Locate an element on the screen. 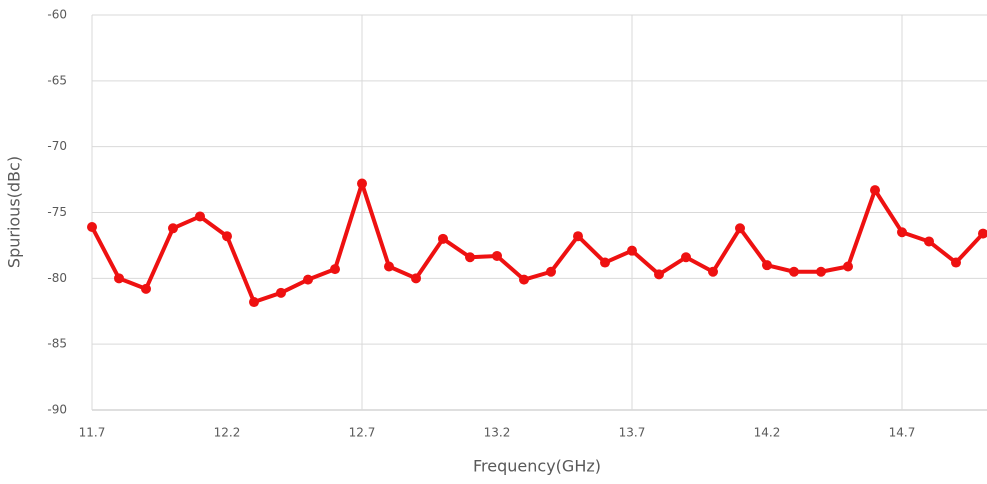 The height and width of the screenshot is (484, 987). x-tick-label: 11.7 is located at coordinates (92, 433).